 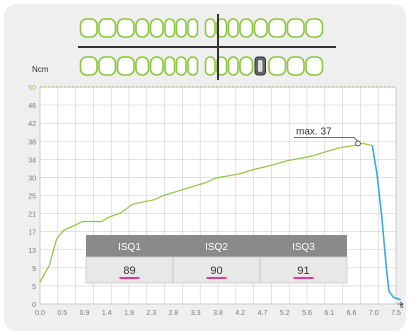 What do you see at coordinates (207, 47) in the screenshot?
I see `teeth-chart` at bounding box center [207, 47].